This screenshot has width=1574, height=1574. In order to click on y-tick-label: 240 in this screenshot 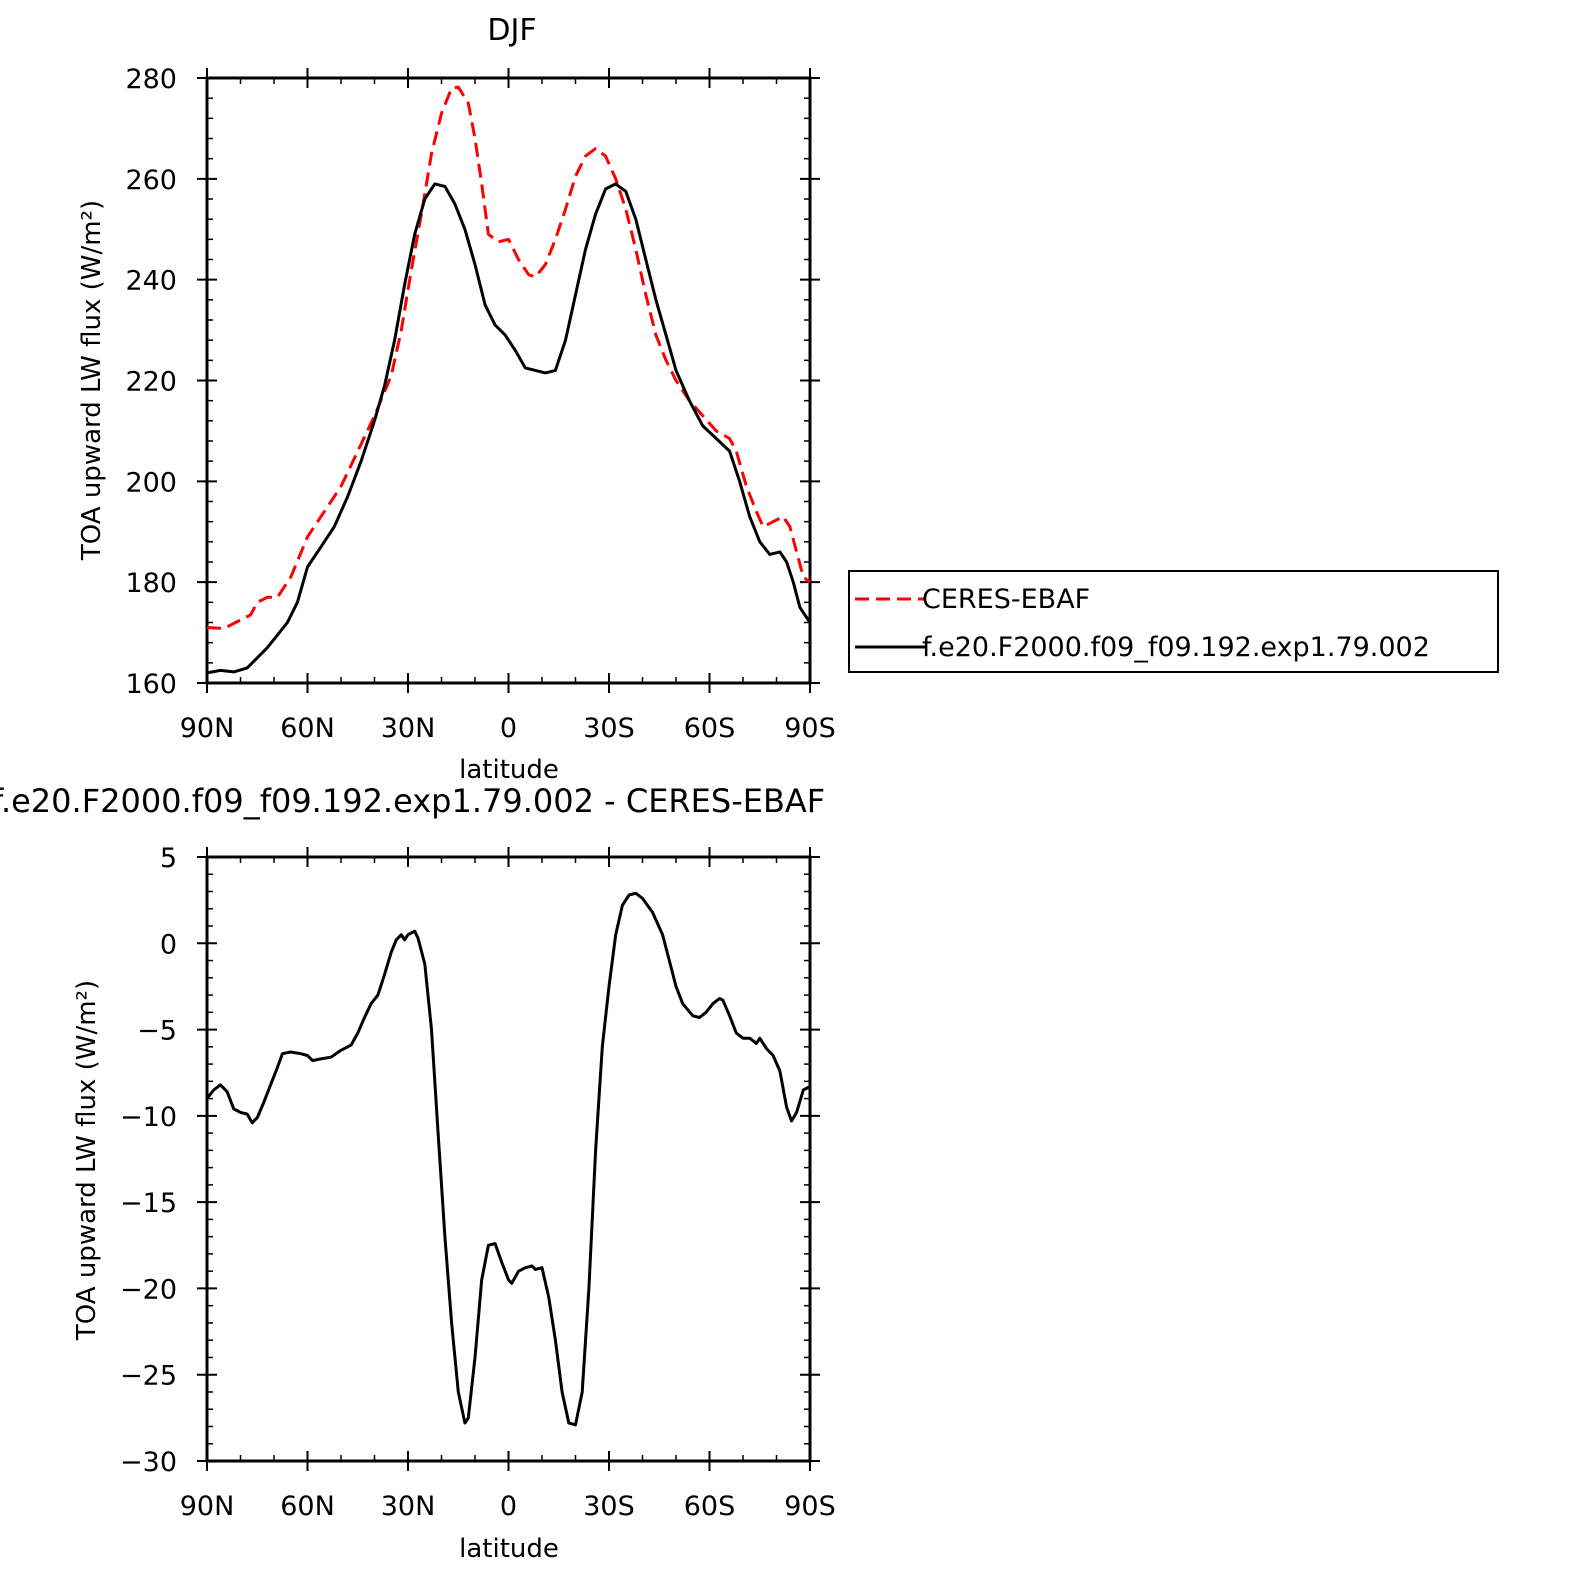, I will do `click(151, 281)`.